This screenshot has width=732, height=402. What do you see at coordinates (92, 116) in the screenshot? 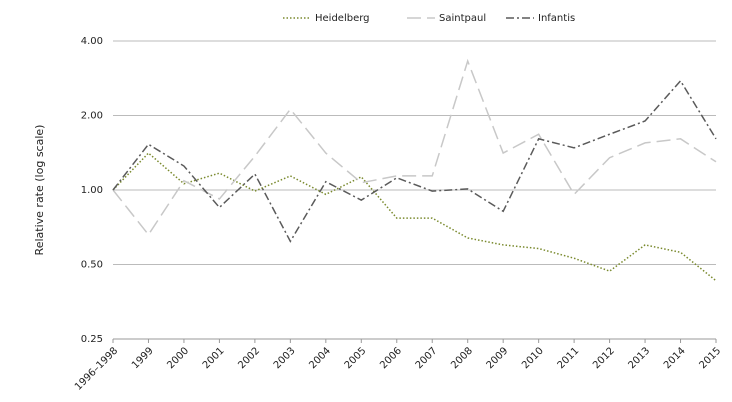
I see `y-tick-label: 2.00` at bounding box center [92, 116].